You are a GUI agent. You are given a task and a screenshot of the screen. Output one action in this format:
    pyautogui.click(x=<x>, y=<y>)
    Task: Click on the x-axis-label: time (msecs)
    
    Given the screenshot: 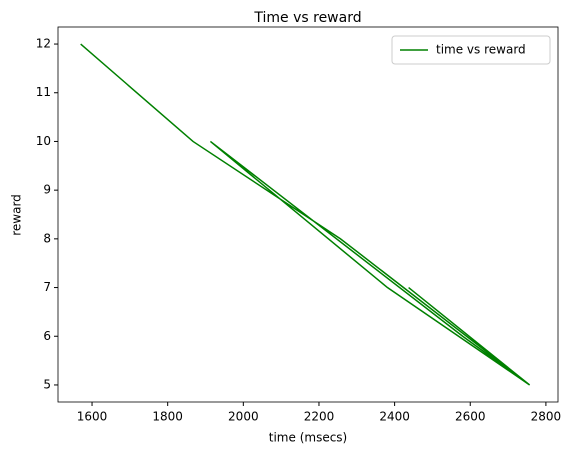 What is the action you would take?
    pyautogui.click(x=308, y=438)
    